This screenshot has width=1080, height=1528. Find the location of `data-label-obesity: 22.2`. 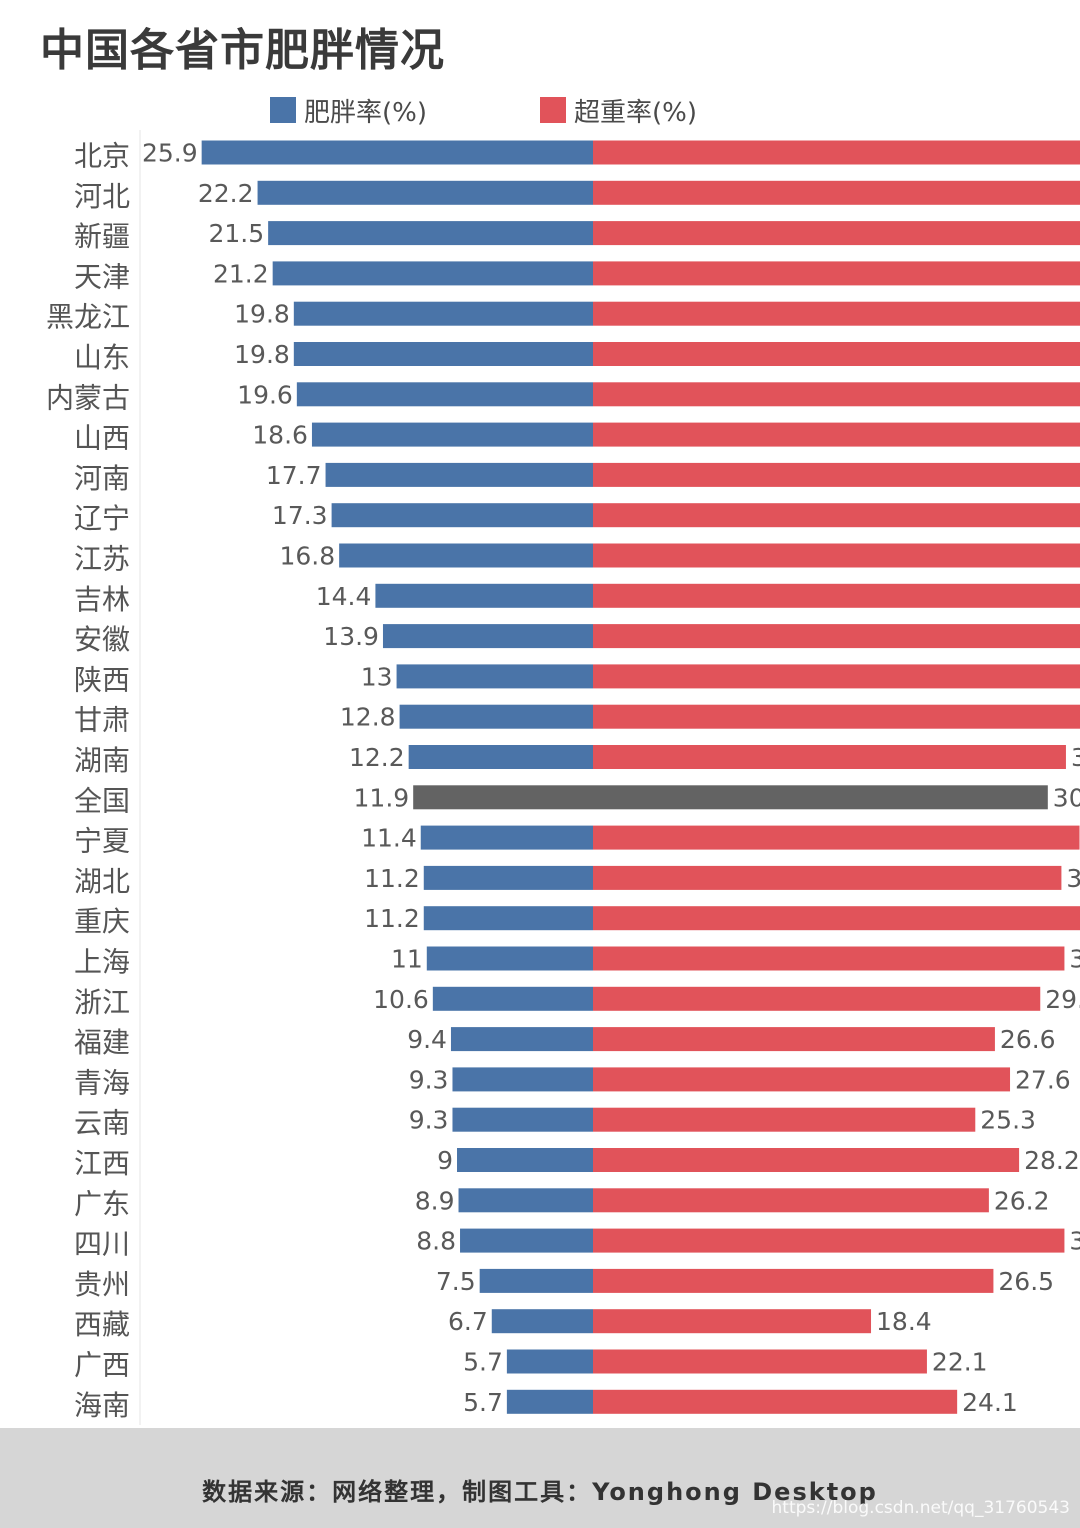

data-label-obesity: 22.2 is located at coordinates (226, 193).